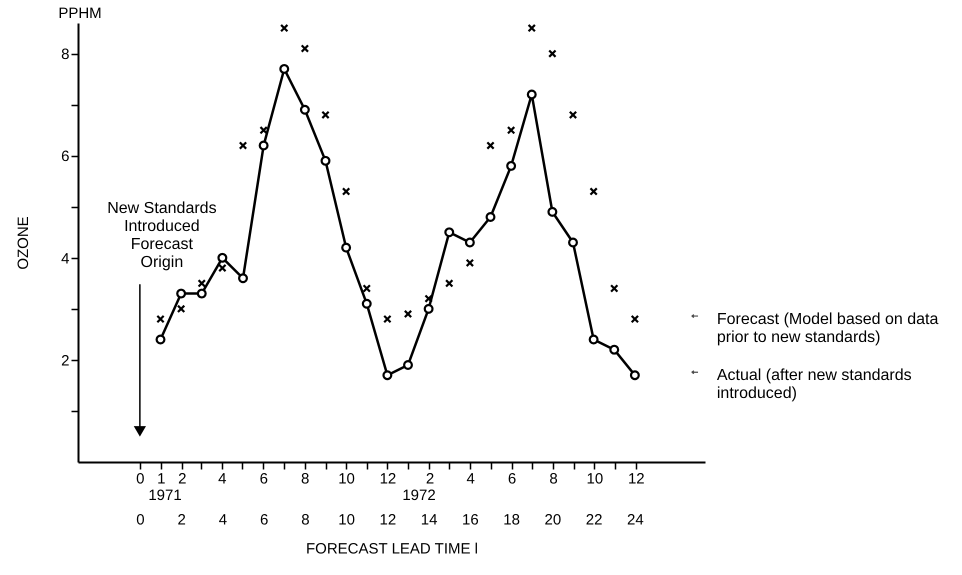  I want to click on x-tick-label: 4, so click(223, 520).